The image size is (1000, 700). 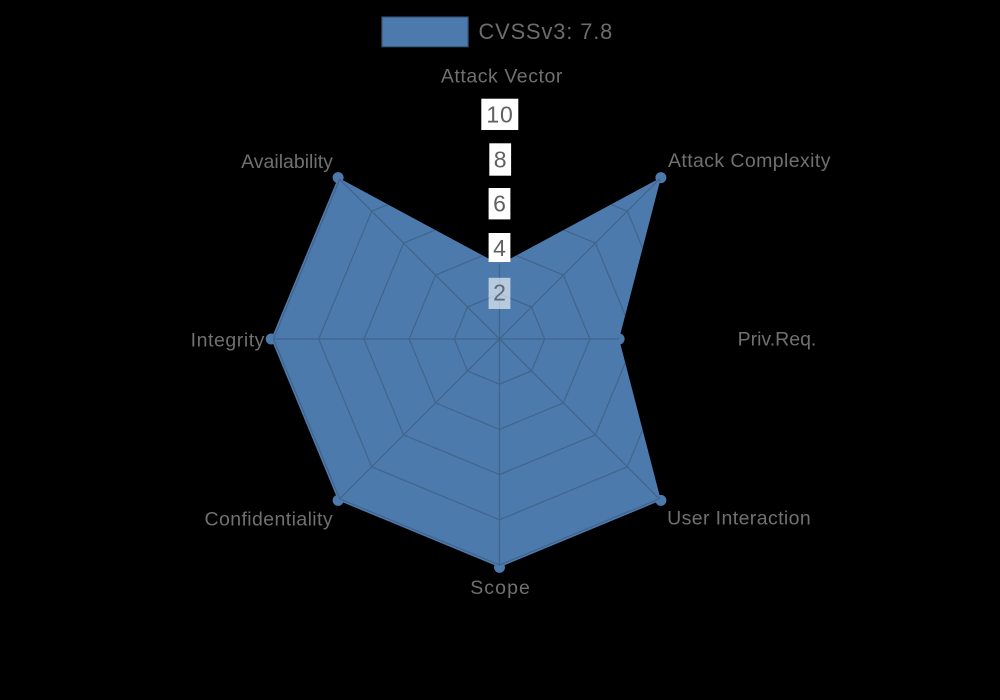 I want to click on svg-text: User Interaction, so click(x=739, y=519).